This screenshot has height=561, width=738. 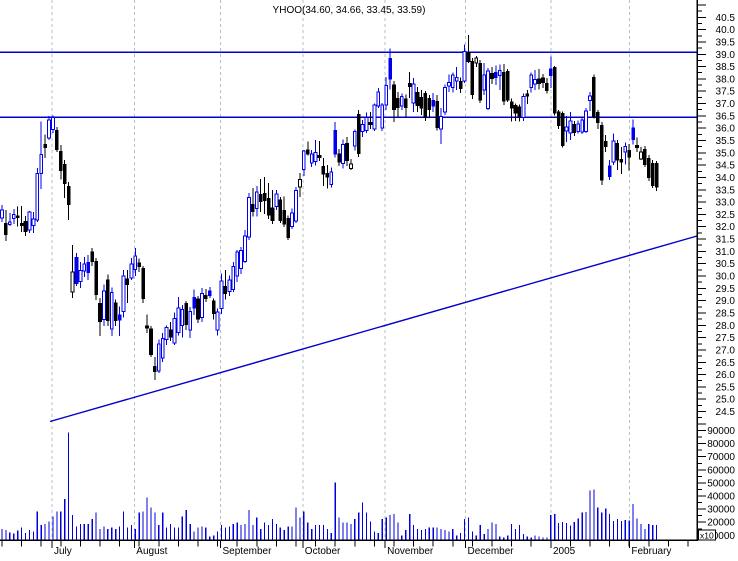 What do you see at coordinates (721, 483) in the screenshot?
I see `svg-text: 50000` at bounding box center [721, 483].